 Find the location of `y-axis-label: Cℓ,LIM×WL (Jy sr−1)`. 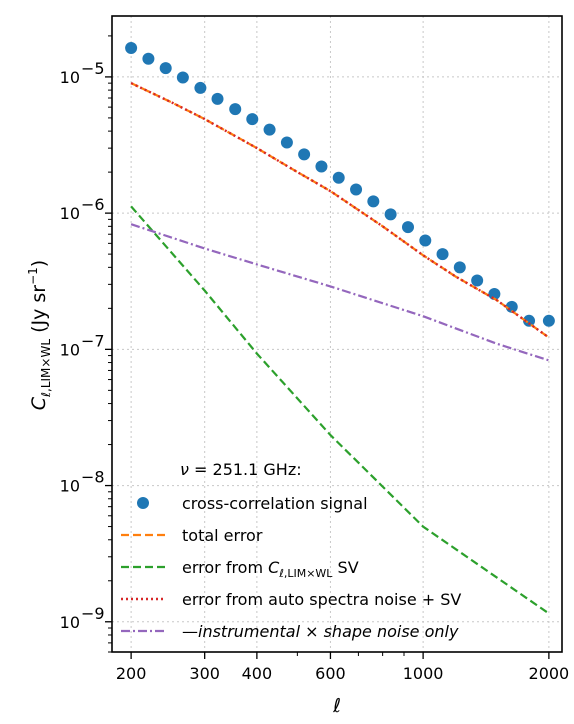

y-axis-label: Cℓ,LIM×WL (Jy sr−1) is located at coordinates (39, 335).